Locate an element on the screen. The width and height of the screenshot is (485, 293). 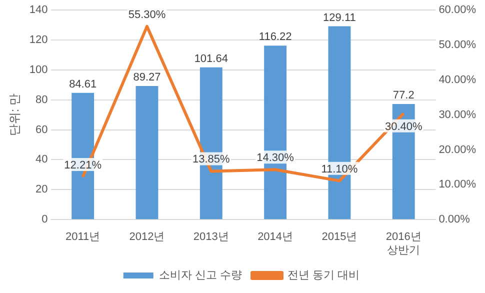
data-label: 101.64 is located at coordinates (211, 58).